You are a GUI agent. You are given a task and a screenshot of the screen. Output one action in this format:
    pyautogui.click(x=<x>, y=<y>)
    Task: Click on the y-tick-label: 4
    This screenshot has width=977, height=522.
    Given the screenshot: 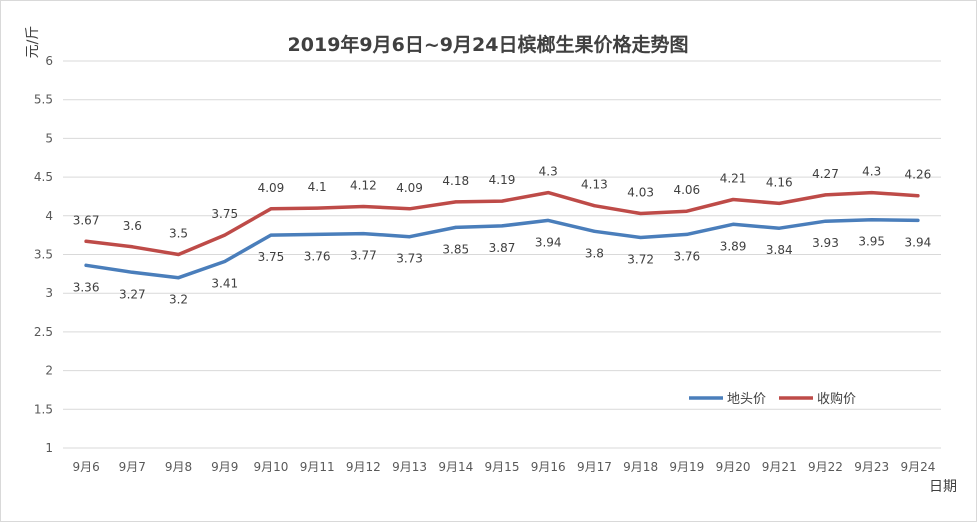 What is the action you would take?
    pyautogui.click(x=49, y=216)
    